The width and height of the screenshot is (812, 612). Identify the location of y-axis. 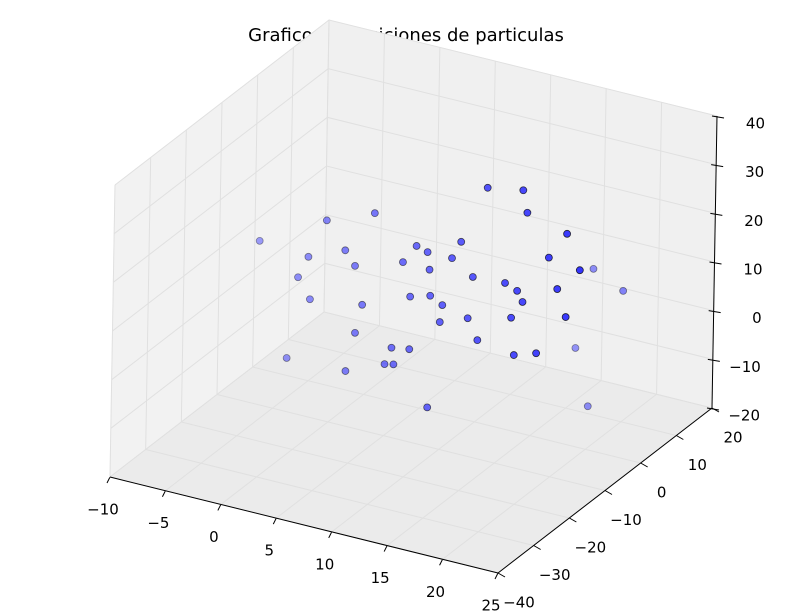
(605, 490).